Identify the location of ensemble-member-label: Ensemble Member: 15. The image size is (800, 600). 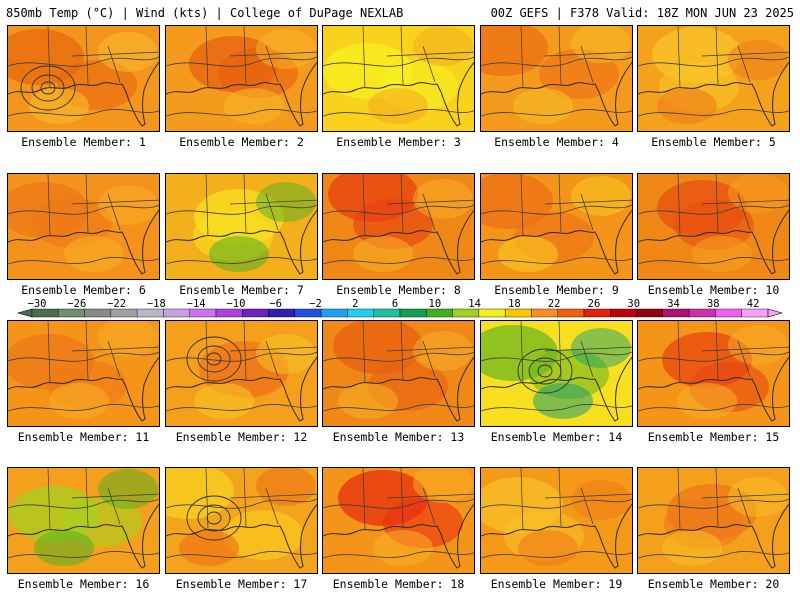
(713, 437).